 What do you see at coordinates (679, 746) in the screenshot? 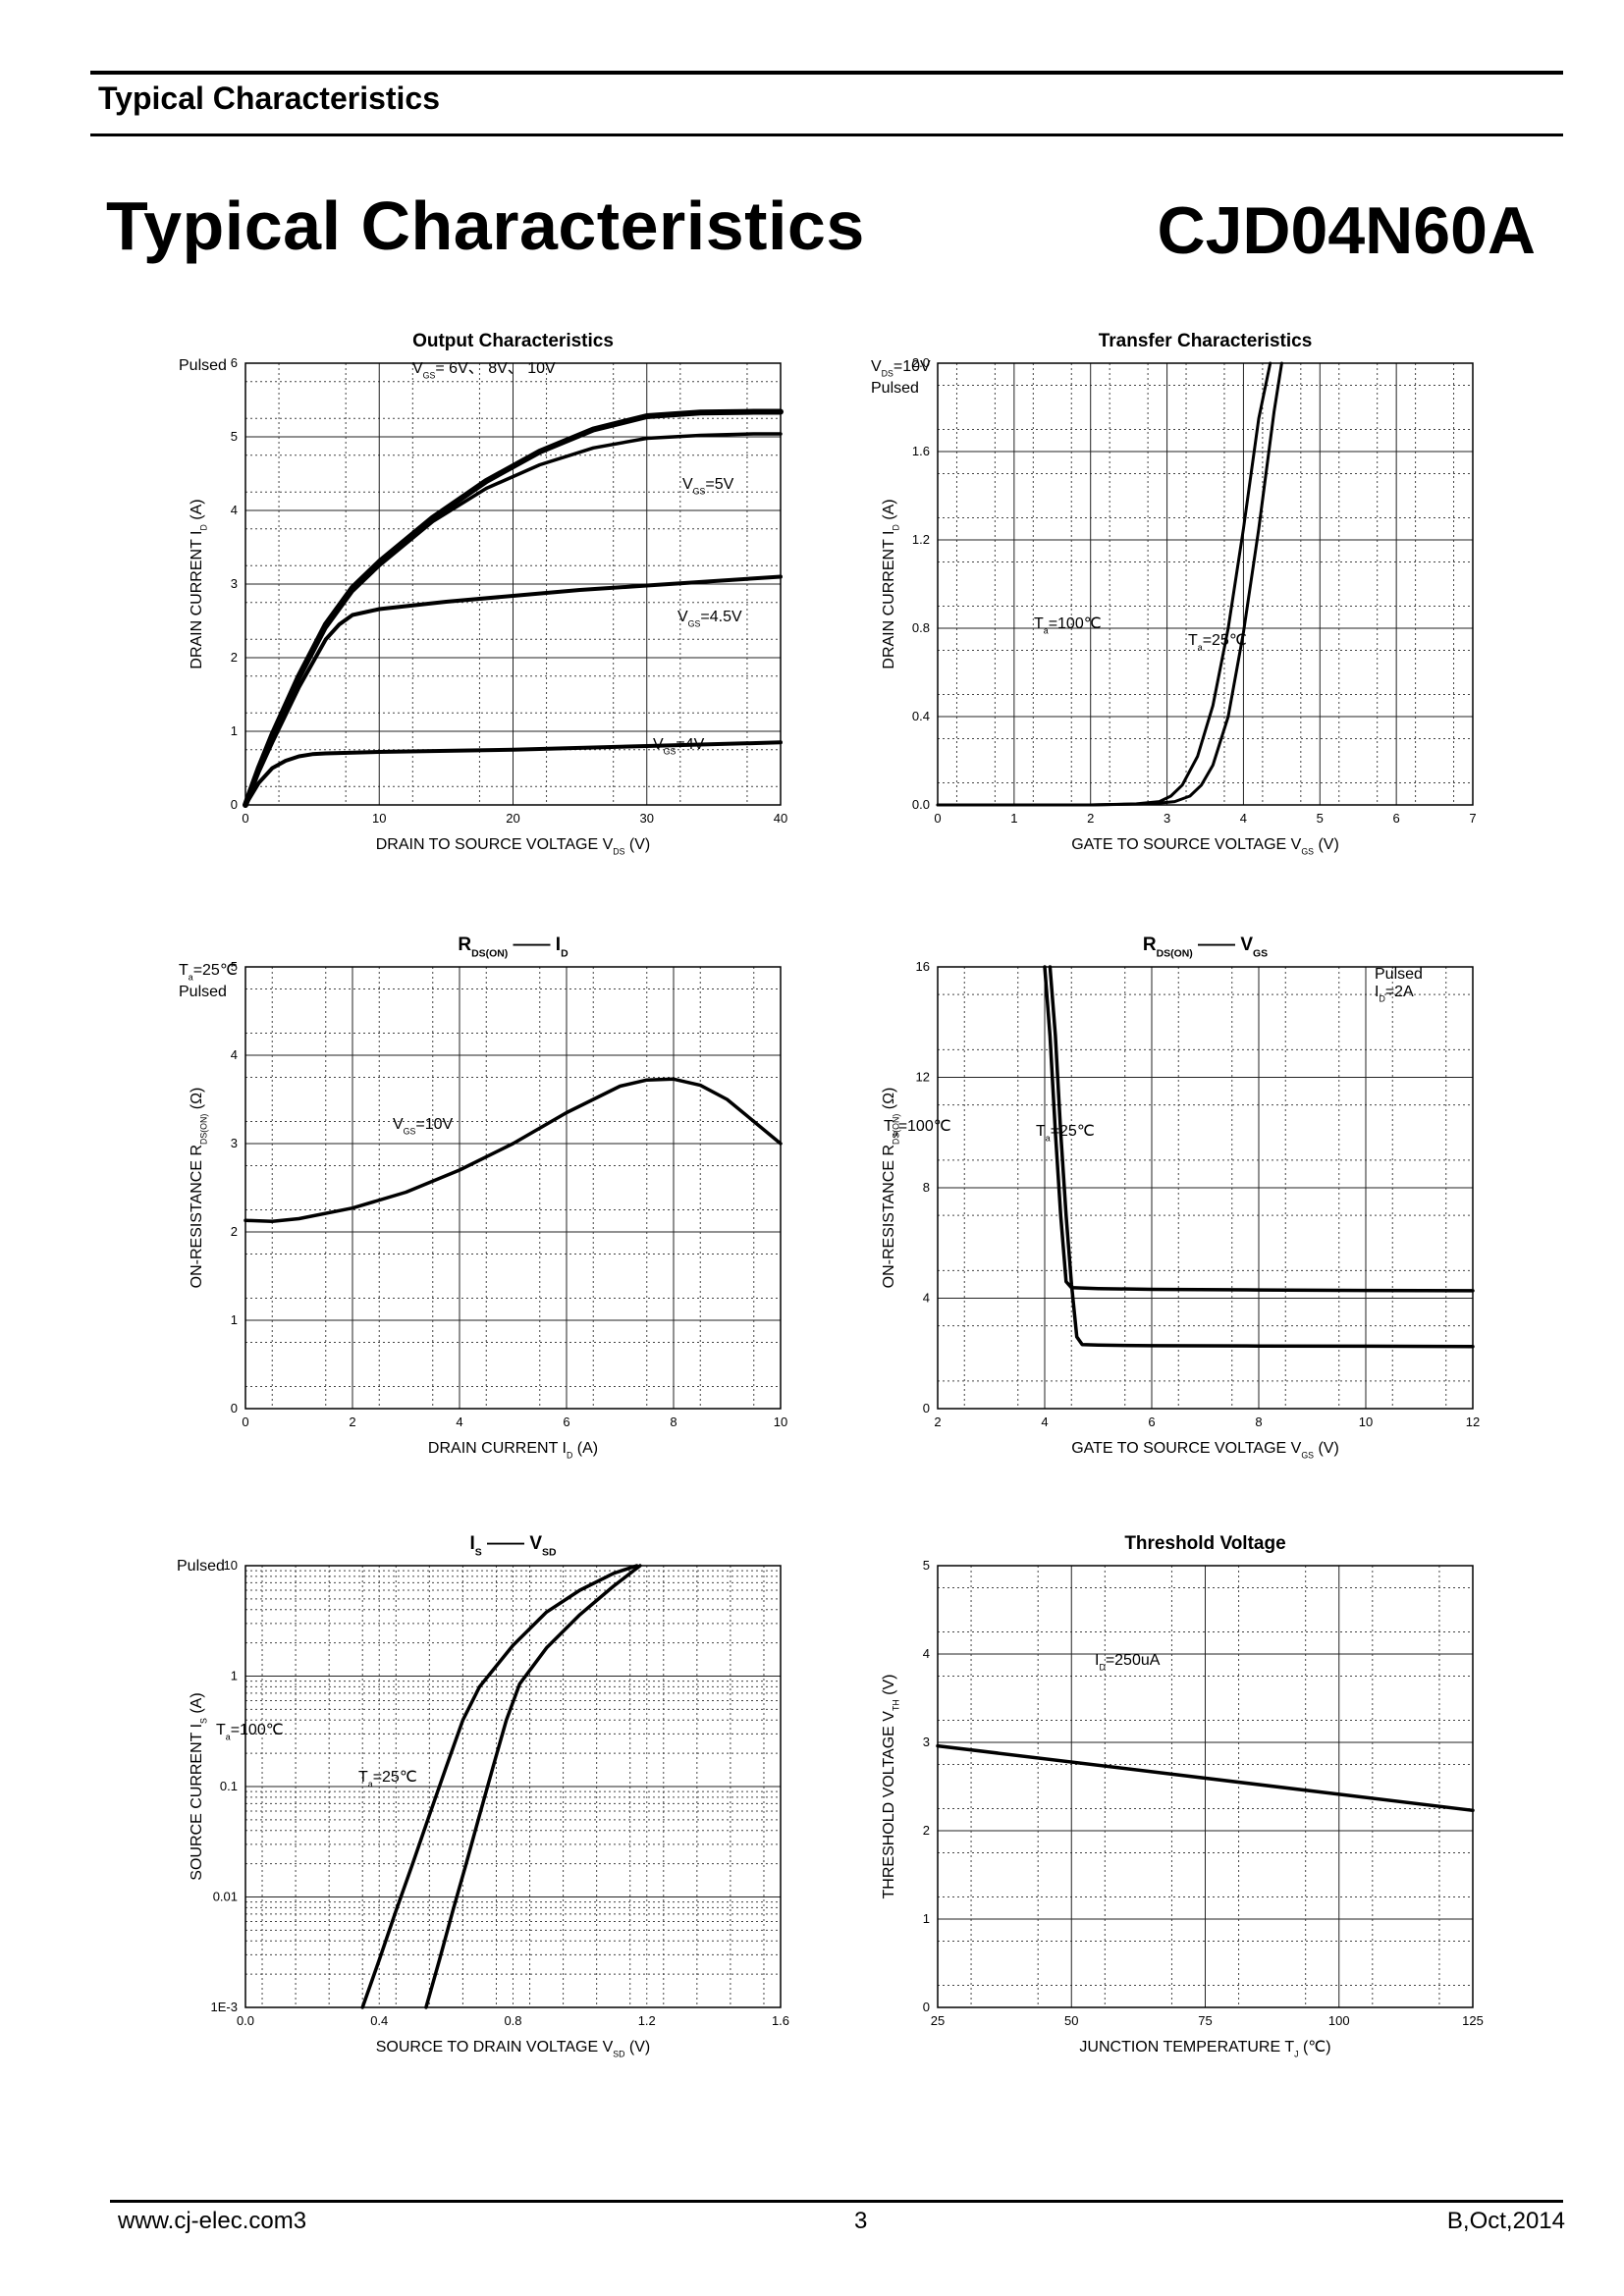
I see `chart-annotation: VGS=4V` at bounding box center [679, 746].